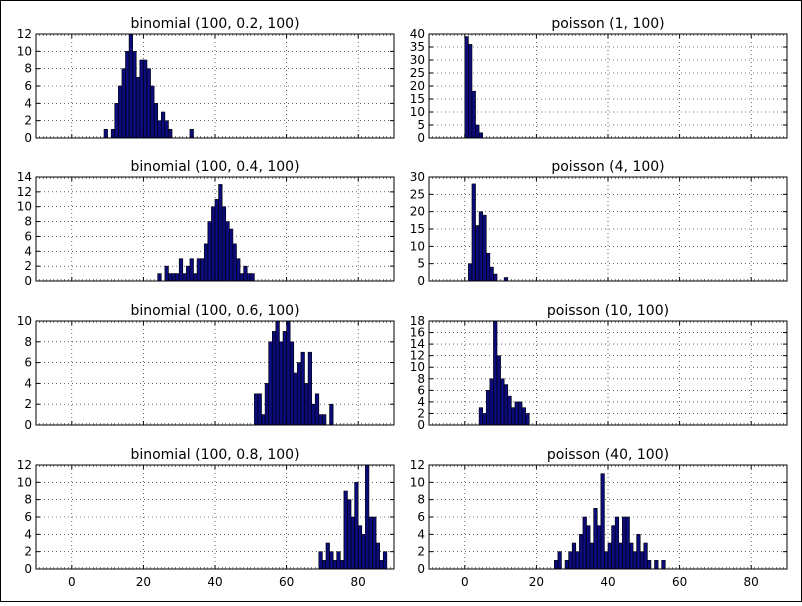  I want to click on subplot-title: binomial (100, 0.2, 100), so click(214, 24).